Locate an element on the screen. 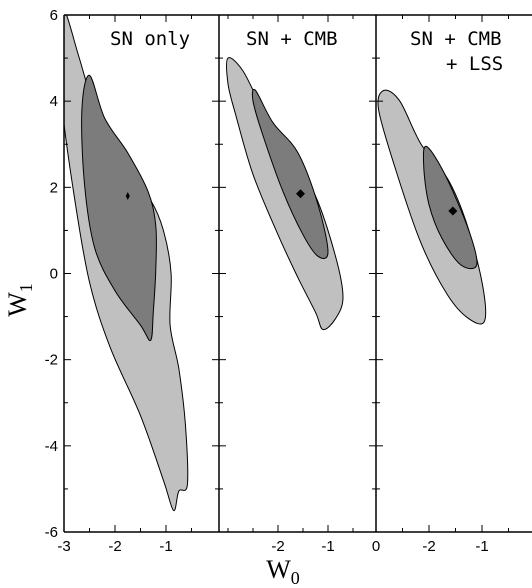 The width and height of the screenshot is (532, 588). panel-2-inner-contour is located at coordinates (290, 174).